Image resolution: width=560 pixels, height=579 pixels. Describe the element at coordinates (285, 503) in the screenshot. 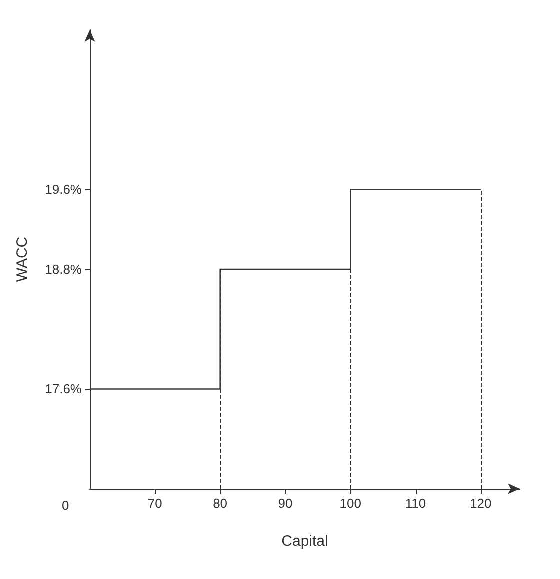

I see `x-tick-label: 90` at that location.